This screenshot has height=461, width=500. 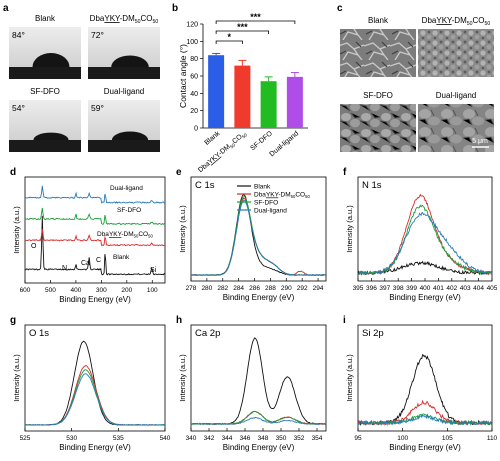 What do you see at coordinates (255, 17) in the screenshot?
I see `significance-marker: ***` at bounding box center [255, 17].